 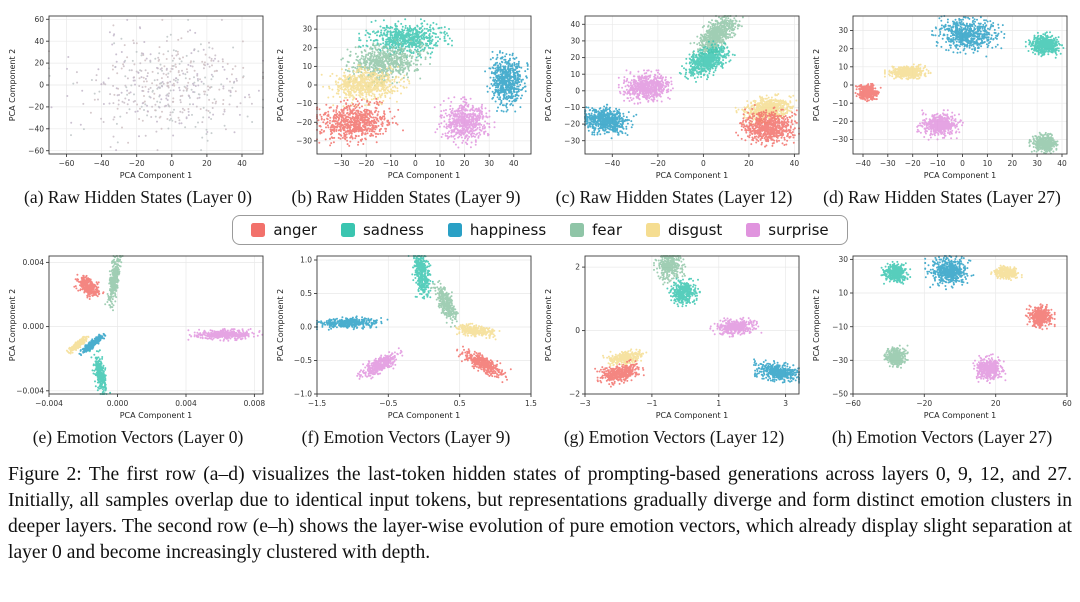 What do you see at coordinates (118, 403) in the screenshot?
I see `x-tick-label: 0.000` at bounding box center [118, 403].